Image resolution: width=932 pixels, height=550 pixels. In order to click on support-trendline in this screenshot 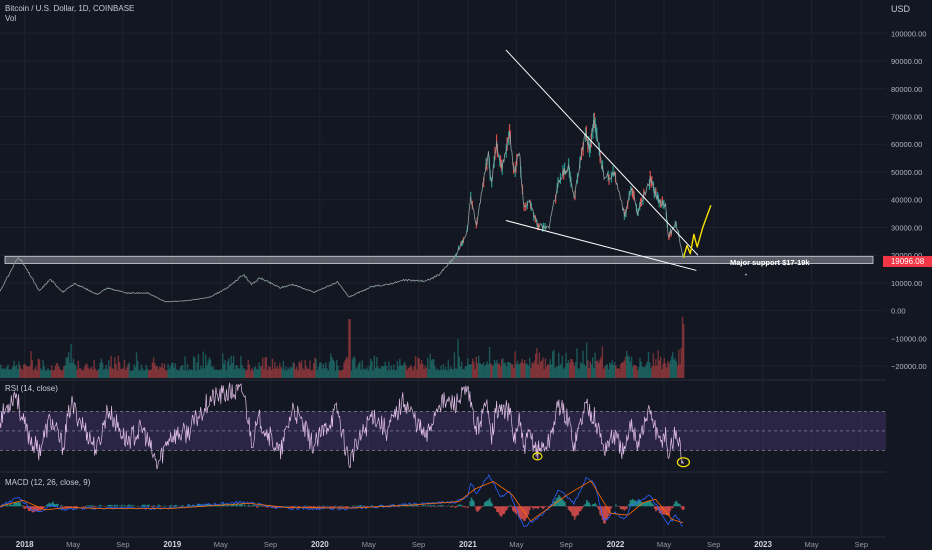, I will do `click(601, 245)`.